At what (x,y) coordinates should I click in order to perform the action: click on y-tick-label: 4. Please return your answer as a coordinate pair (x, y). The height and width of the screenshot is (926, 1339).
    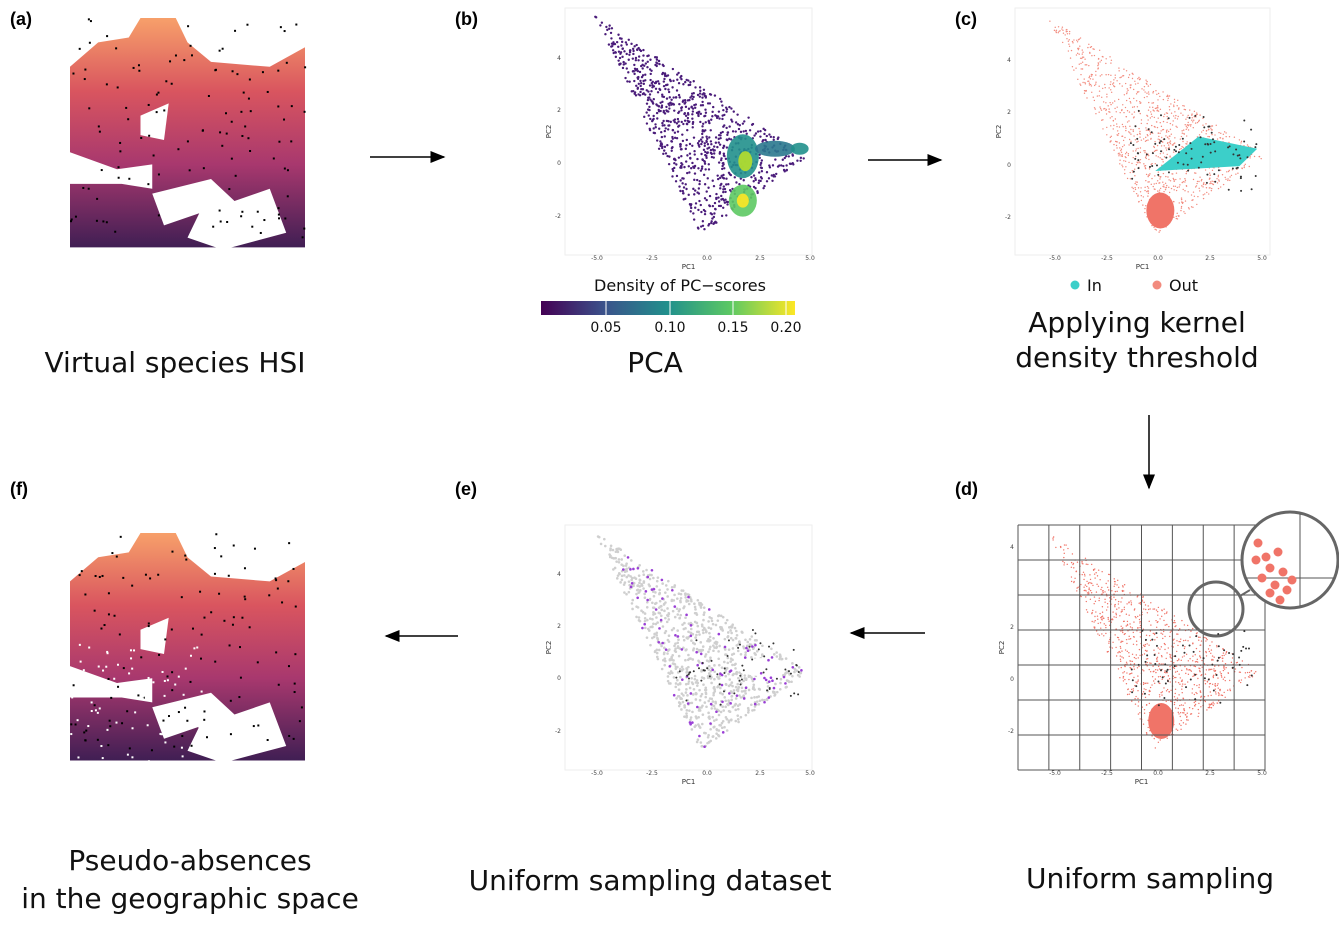
    Looking at the image, I should click on (559, 574).